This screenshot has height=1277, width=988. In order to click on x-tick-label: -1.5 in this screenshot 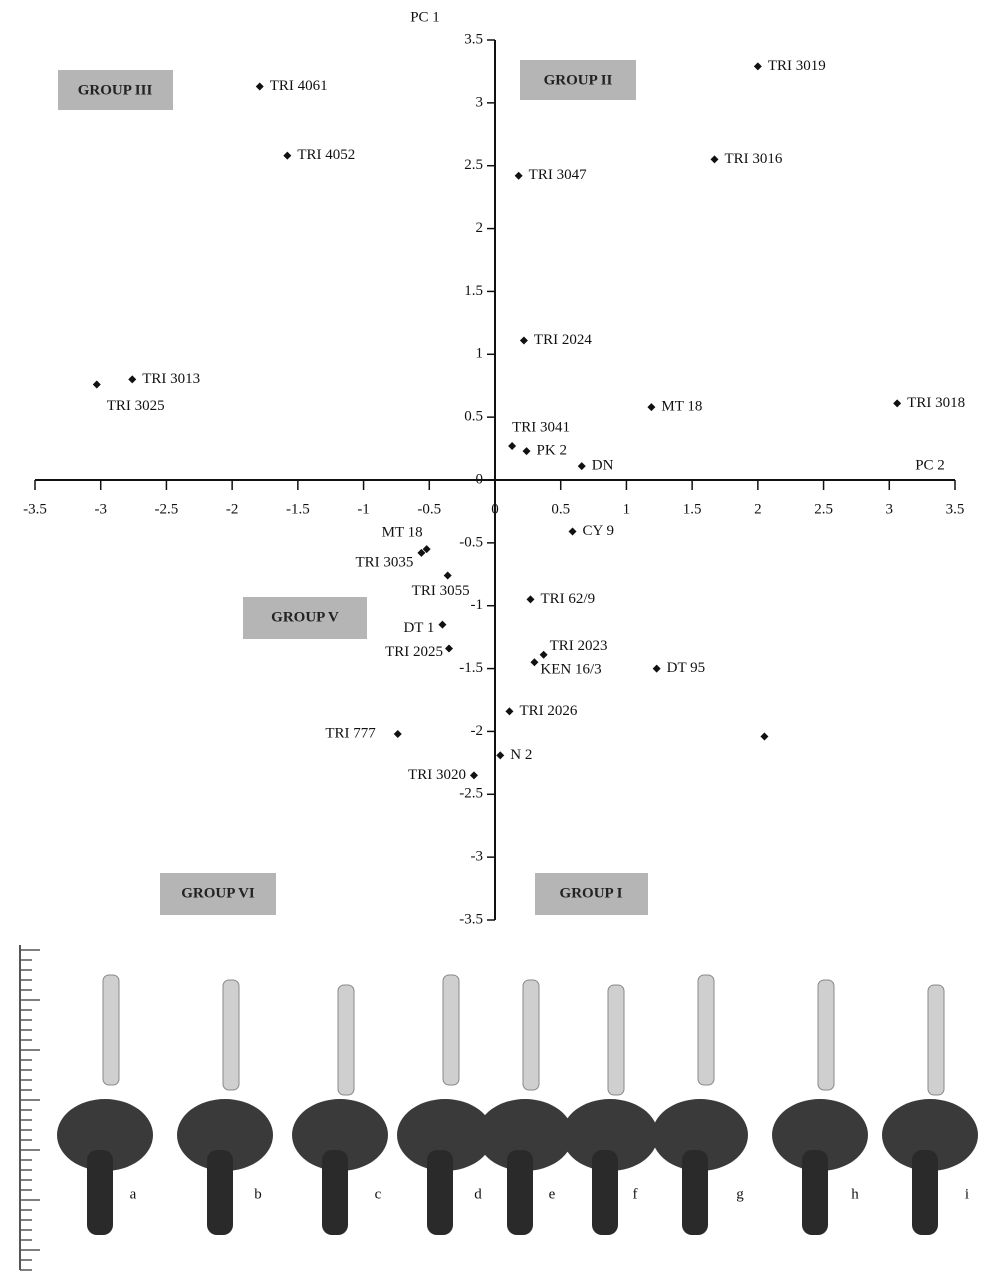, I will do `click(298, 509)`.